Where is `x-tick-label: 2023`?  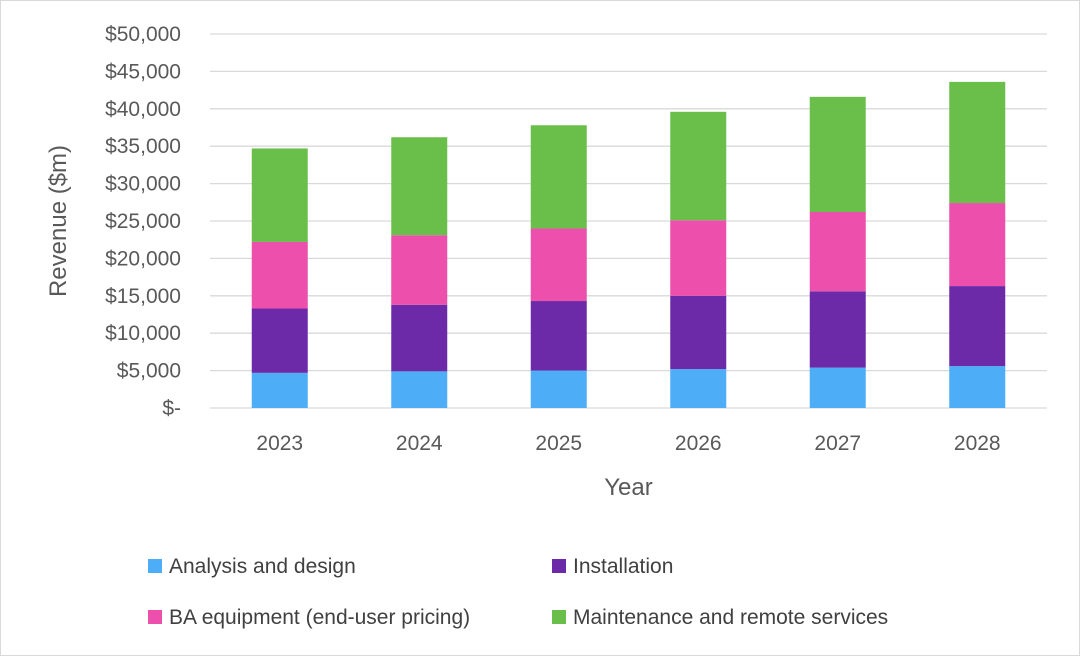 x-tick-label: 2023 is located at coordinates (279, 443).